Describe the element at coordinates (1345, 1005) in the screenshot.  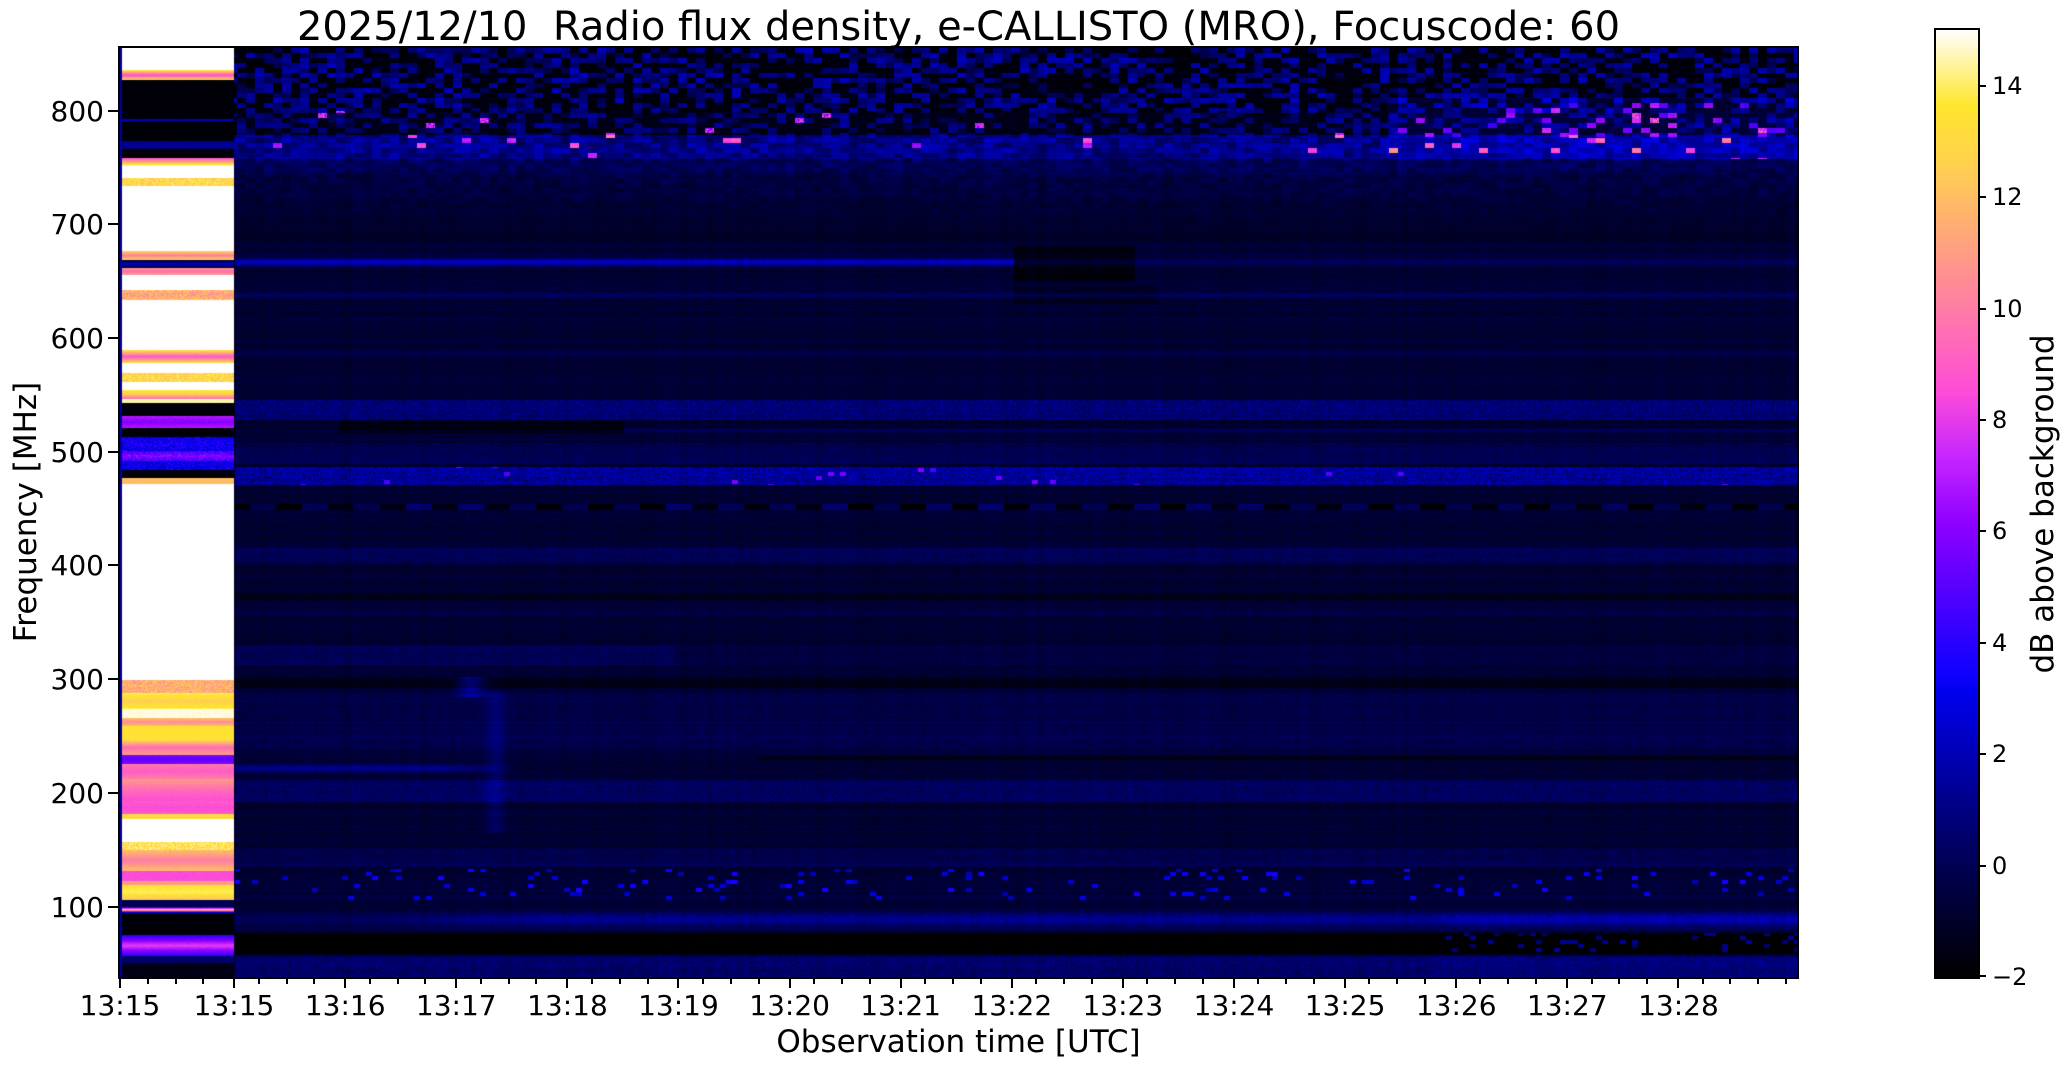
I see `x-tick-label: 13:25` at that location.